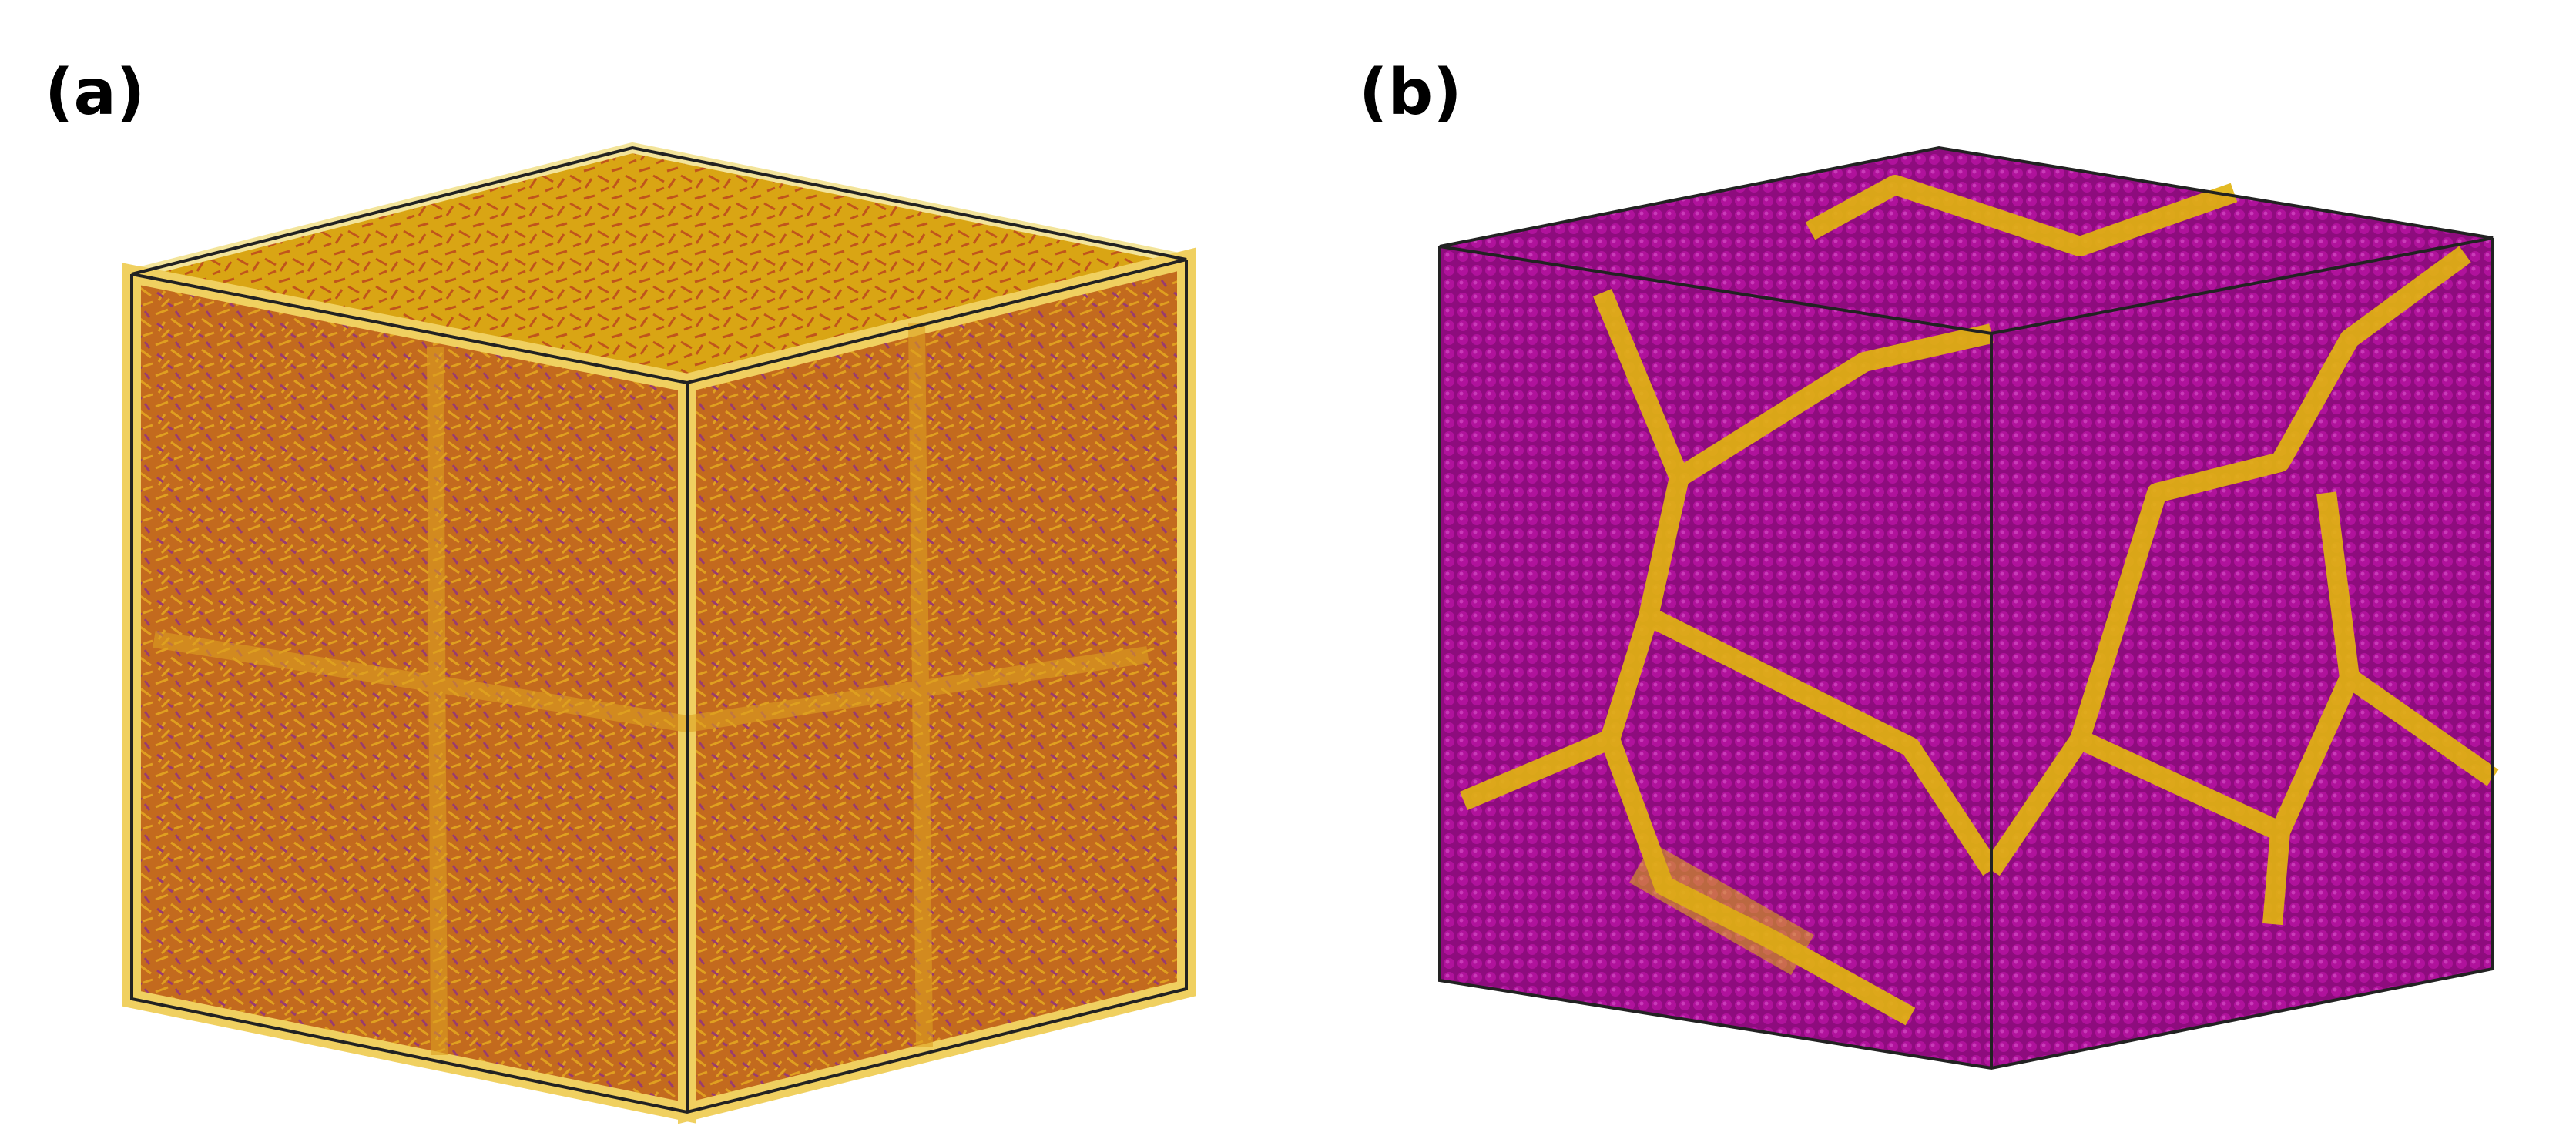 Image resolution: width=2576 pixels, height=1129 pixels. What do you see at coordinates (95, 93) in the screenshot?
I see `panel-label: (a)` at bounding box center [95, 93].